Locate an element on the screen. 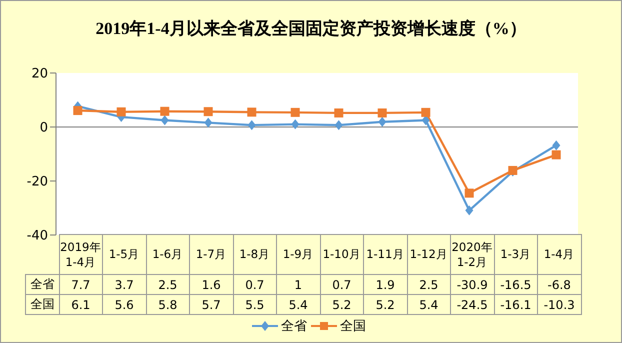 This screenshot has height=343, width=622. x-tick-label: 1-6月 is located at coordinates (168, 254).